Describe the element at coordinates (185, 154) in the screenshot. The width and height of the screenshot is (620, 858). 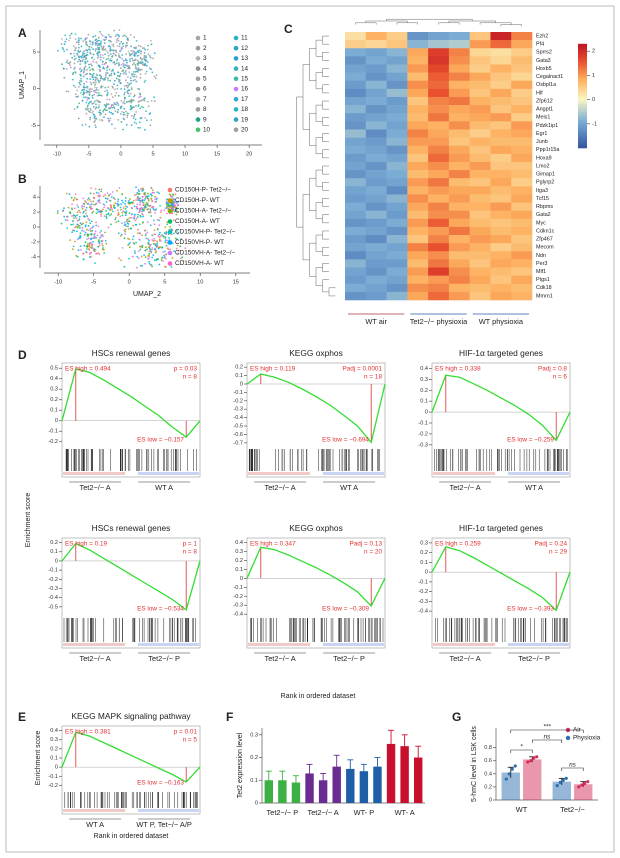
I see `x-tick-label: 10` at that location.